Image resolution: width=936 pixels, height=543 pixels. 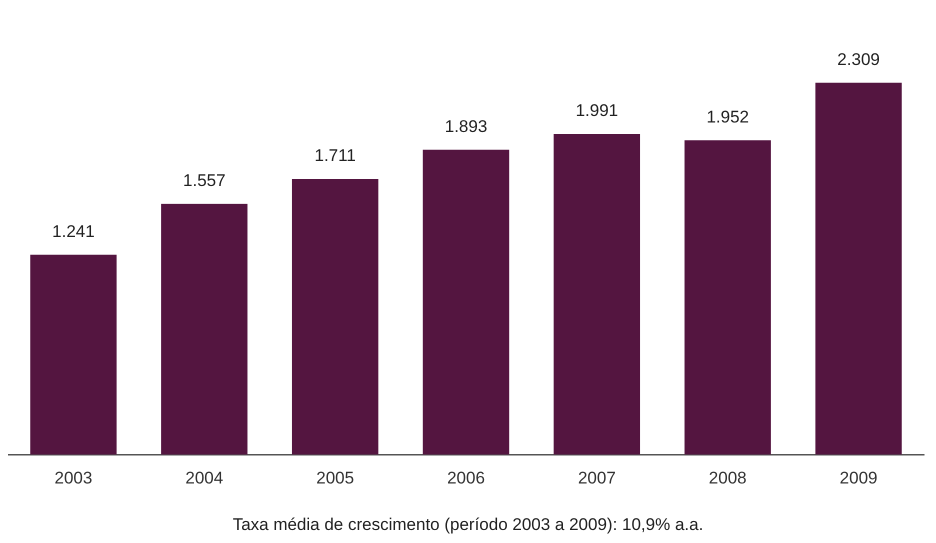 What do you see at coordinates (468, 525) in the screenshot?
I see `text: Taxa média de crescimento (período 2003 a 2009): 10,9% a.a.` at bounding box center [468, 525].